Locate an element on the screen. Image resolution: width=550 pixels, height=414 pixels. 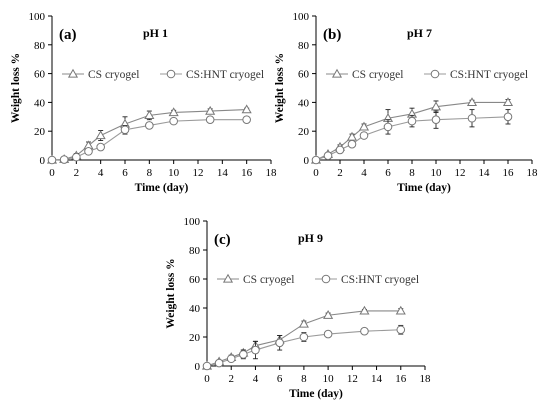
y-tick-label: 60 is located at coordinates (40, 75).